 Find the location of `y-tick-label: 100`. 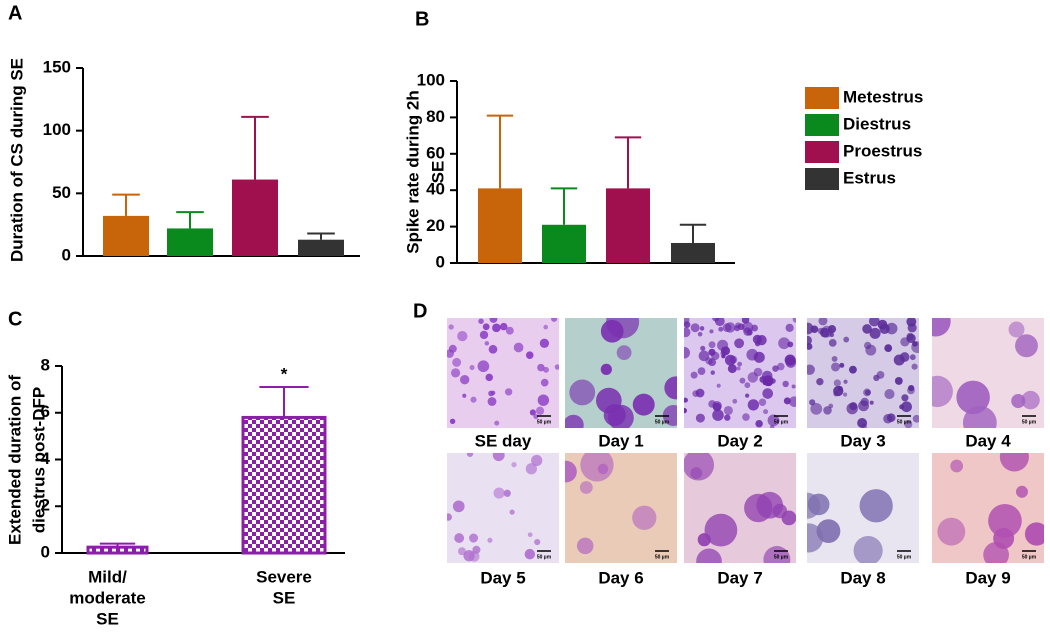

y-tick-label: 100 is located at coordinates (57, 129).